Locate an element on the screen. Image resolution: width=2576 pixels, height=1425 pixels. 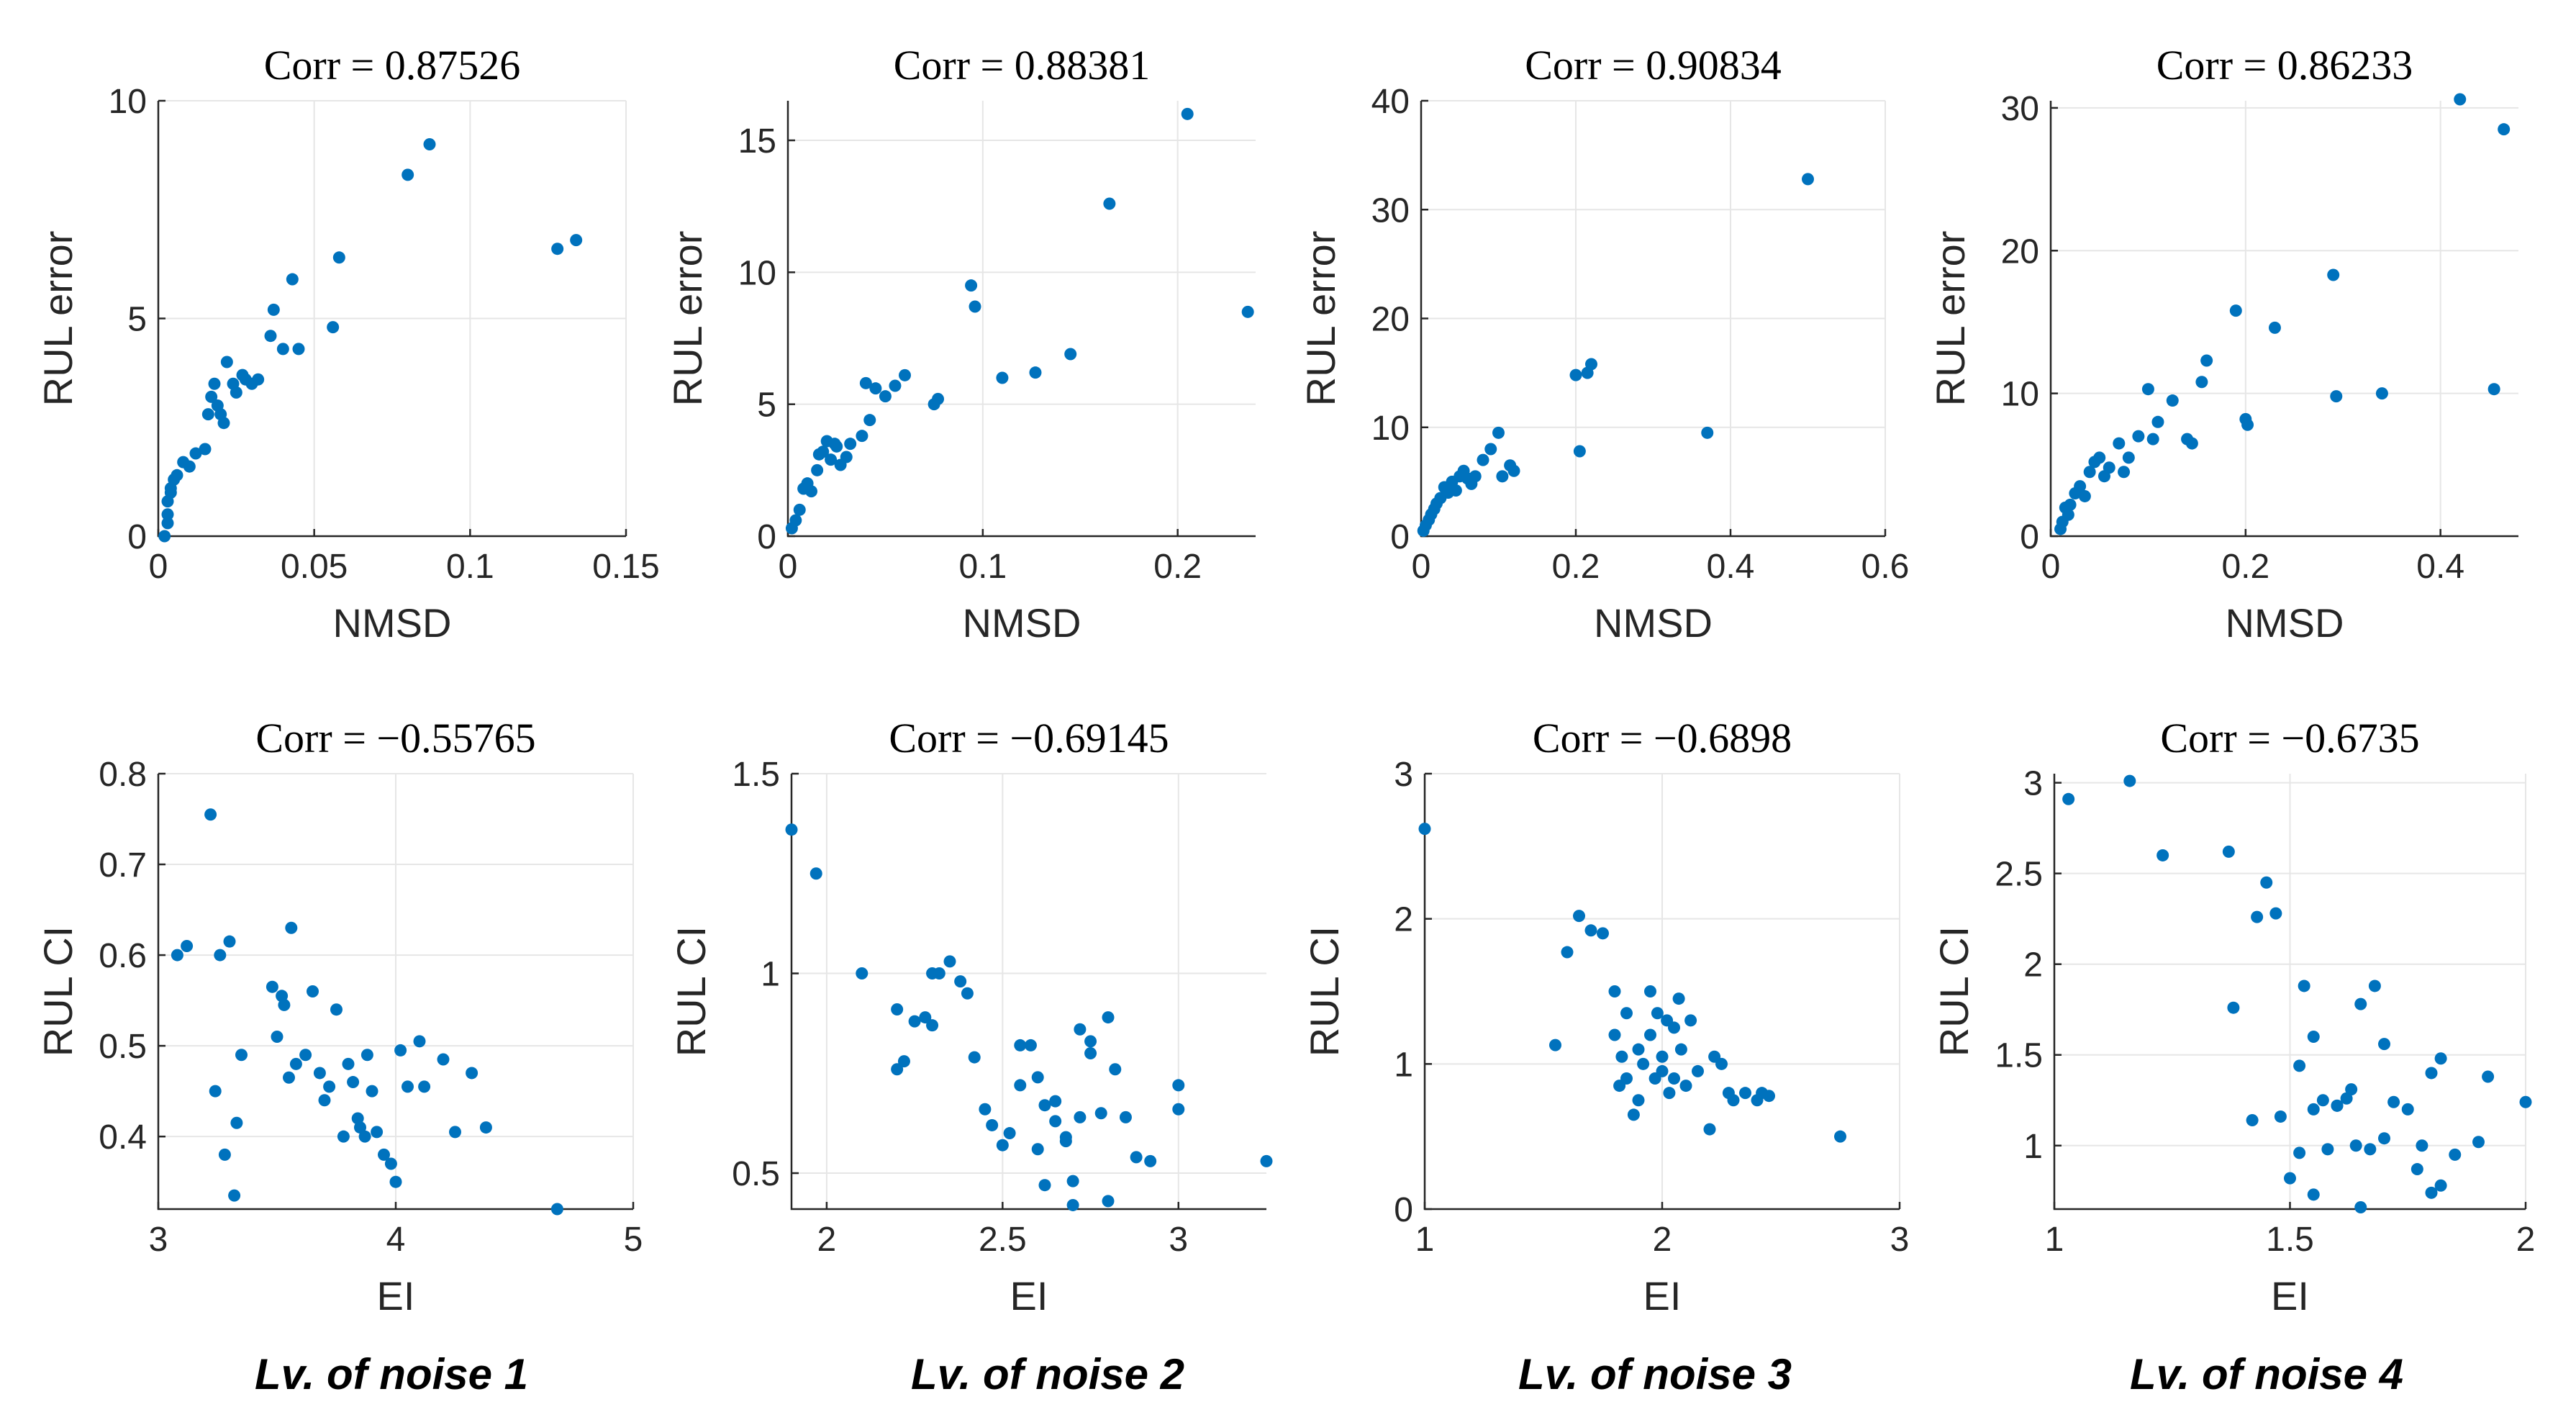
y-tick-label: 1 is located at coordinates (1403, 1065).